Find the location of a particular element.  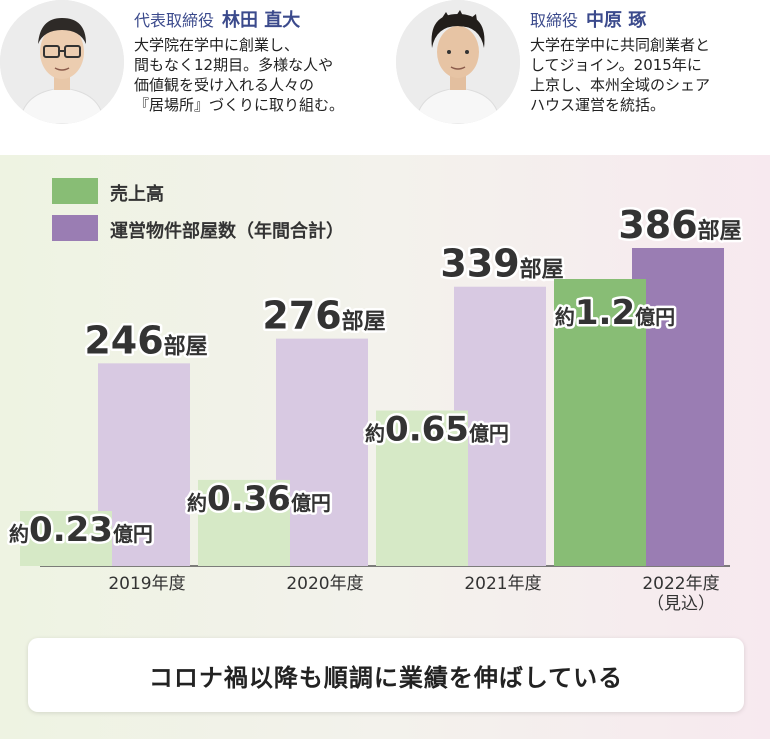

summary-banner: コロナ禍以降も順調に業績を伸ばしている is located at coordinates (386, 675).